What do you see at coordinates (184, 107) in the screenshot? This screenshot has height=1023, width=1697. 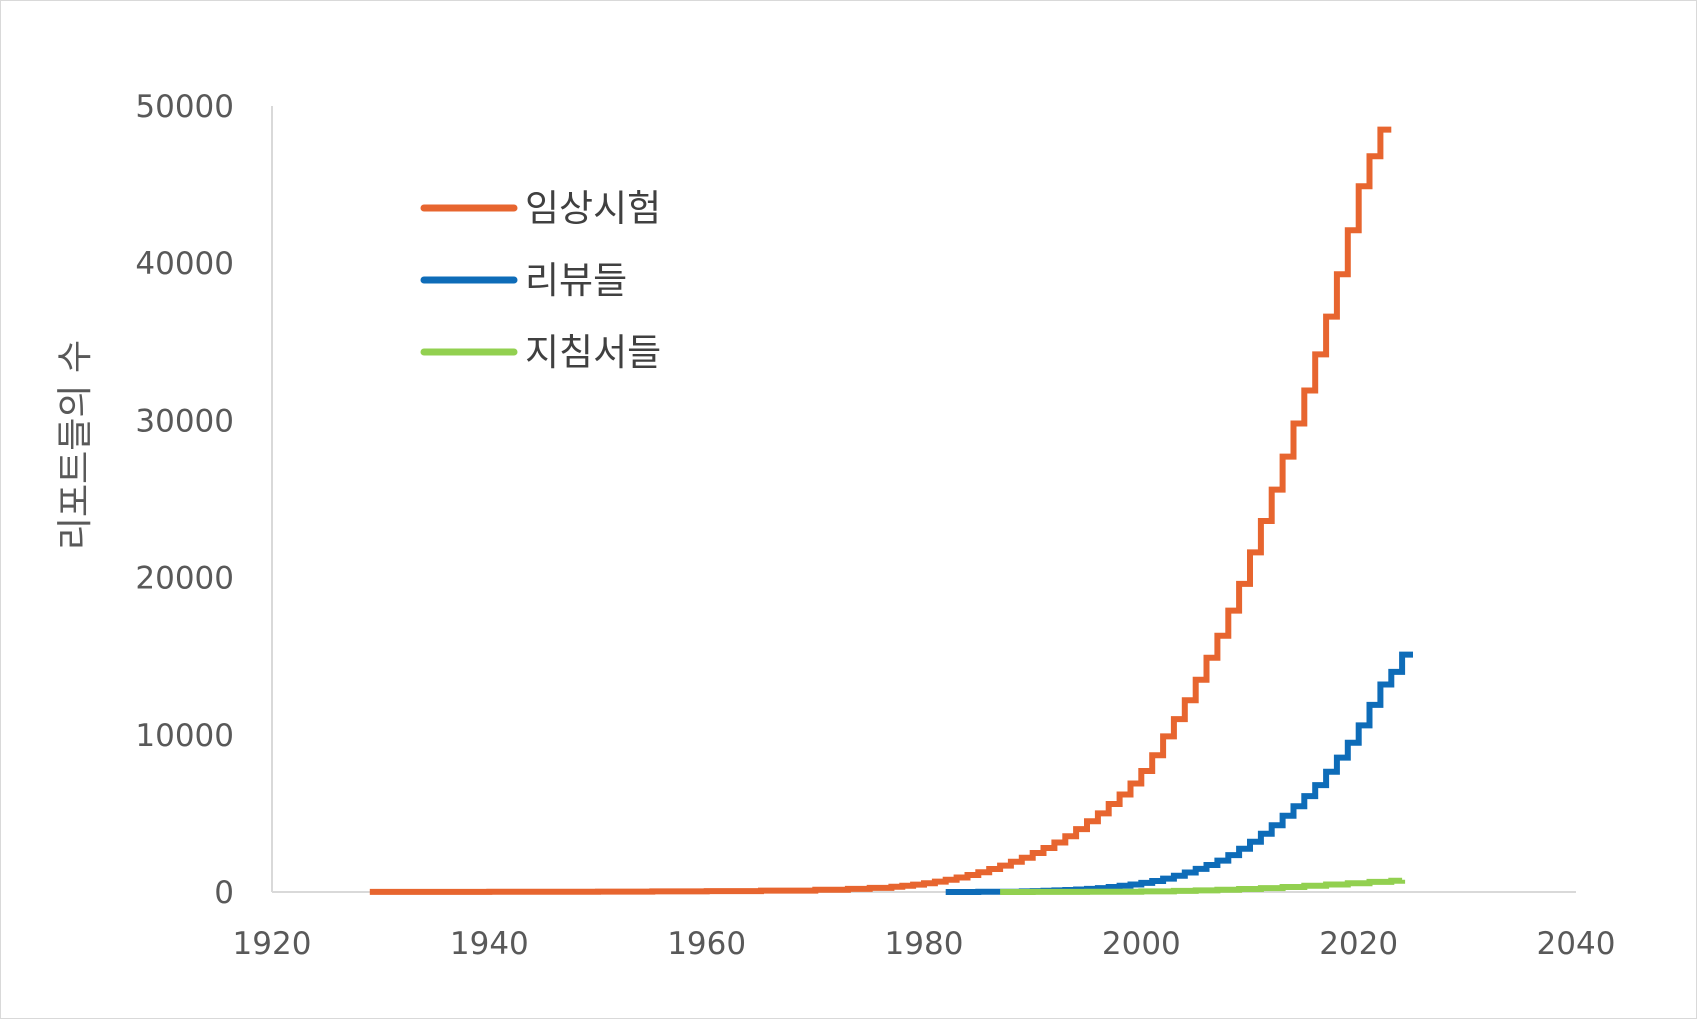 I see `y-tick-label: 50000` at bounding box center [184, 107].